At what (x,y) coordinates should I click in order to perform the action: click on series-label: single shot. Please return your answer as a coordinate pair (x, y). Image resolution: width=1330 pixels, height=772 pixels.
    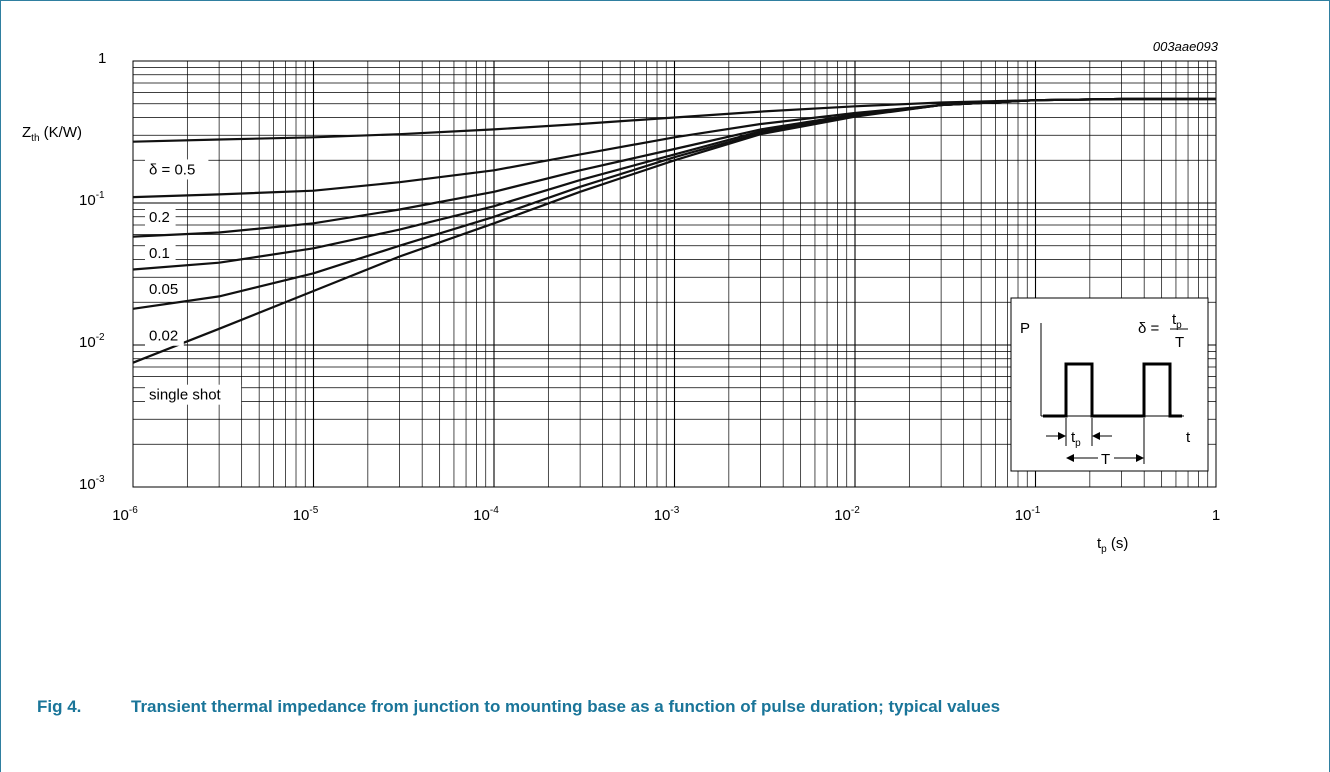
    Looking at the image, I should click on (185, 395).